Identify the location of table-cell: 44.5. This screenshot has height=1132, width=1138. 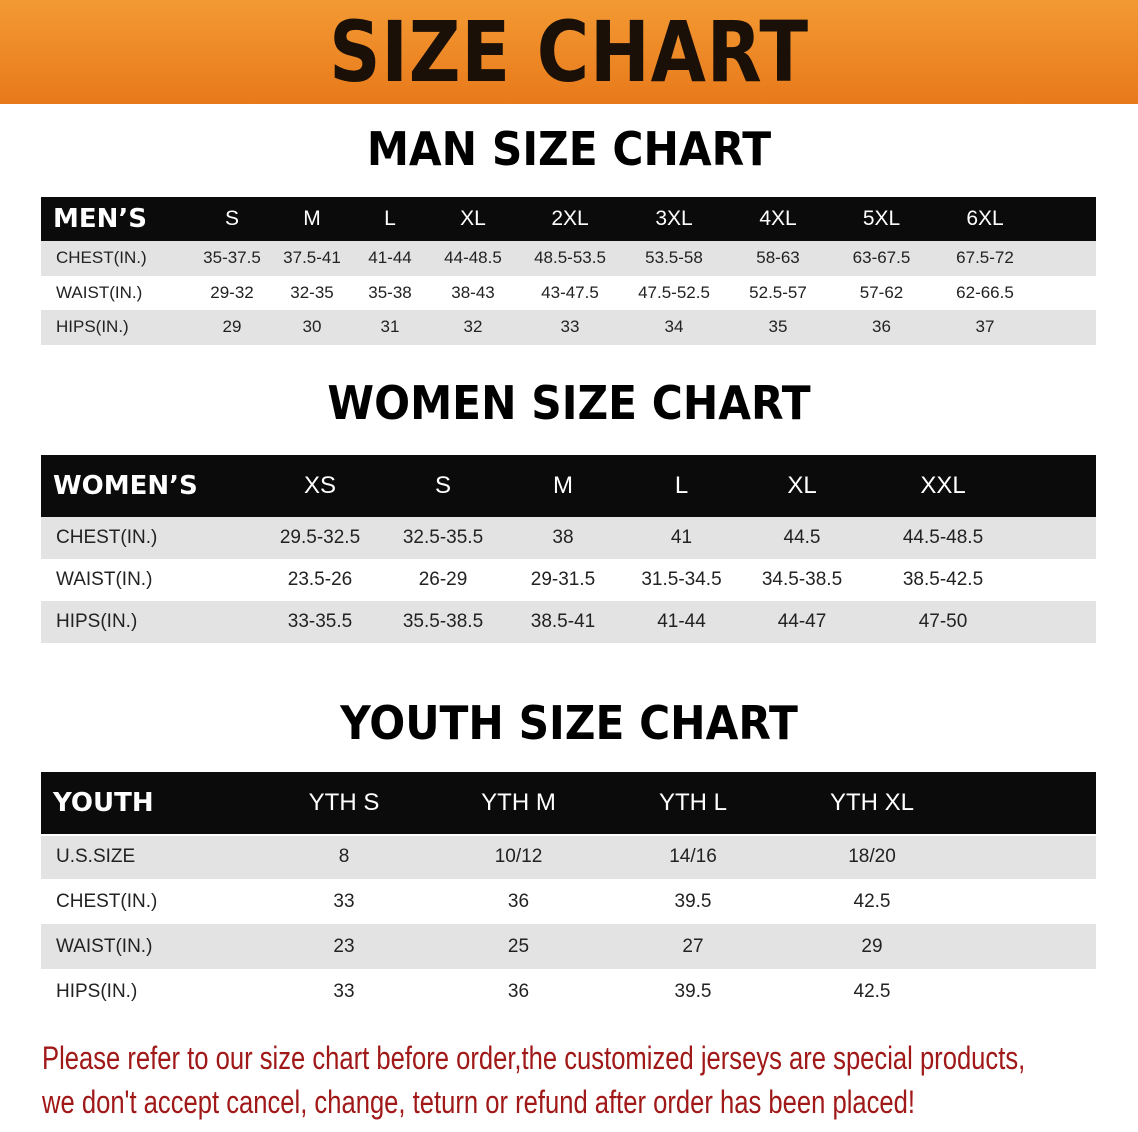
(802, 537).